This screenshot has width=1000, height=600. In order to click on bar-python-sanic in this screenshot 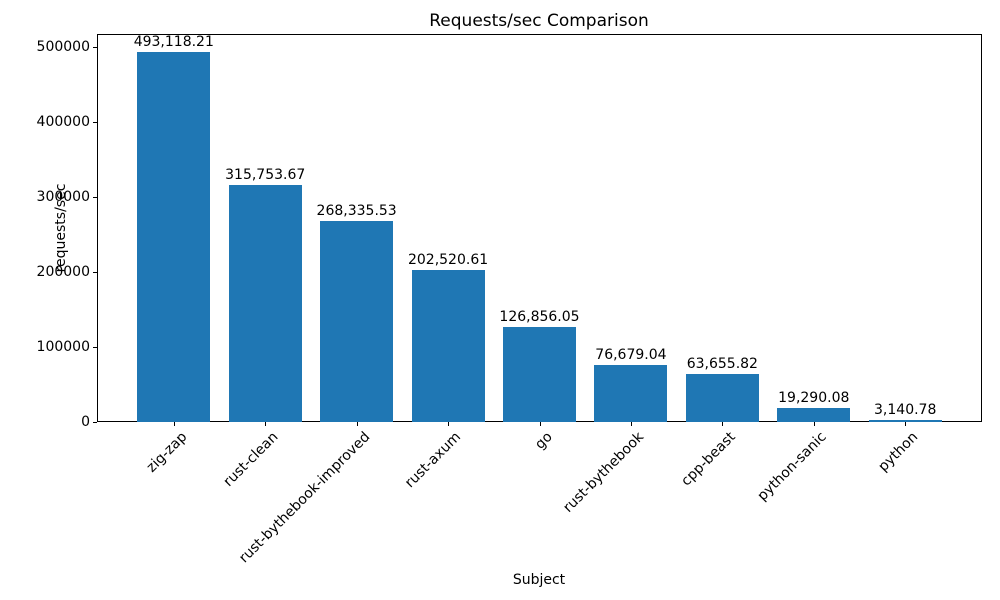, I will do `click(814, 414)`.